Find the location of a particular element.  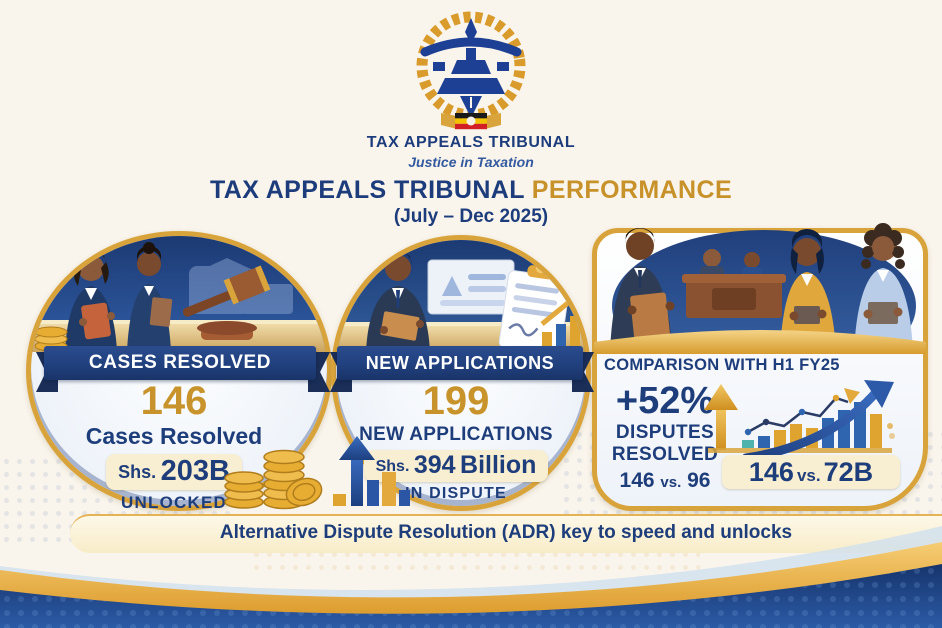

page-title-main: TAX APPEALS TRIBUNAL is located at coordinates (370, 190).